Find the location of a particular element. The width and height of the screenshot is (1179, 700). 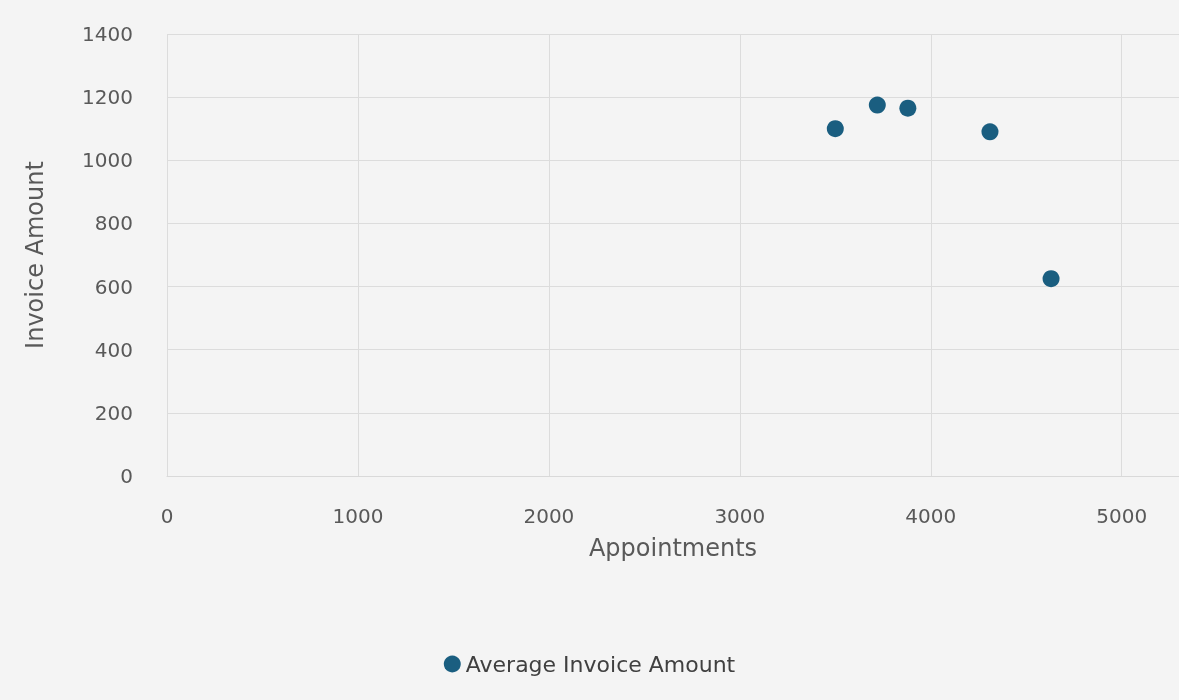

x-tick-label: 4000 is located at coordinates (931, 516).